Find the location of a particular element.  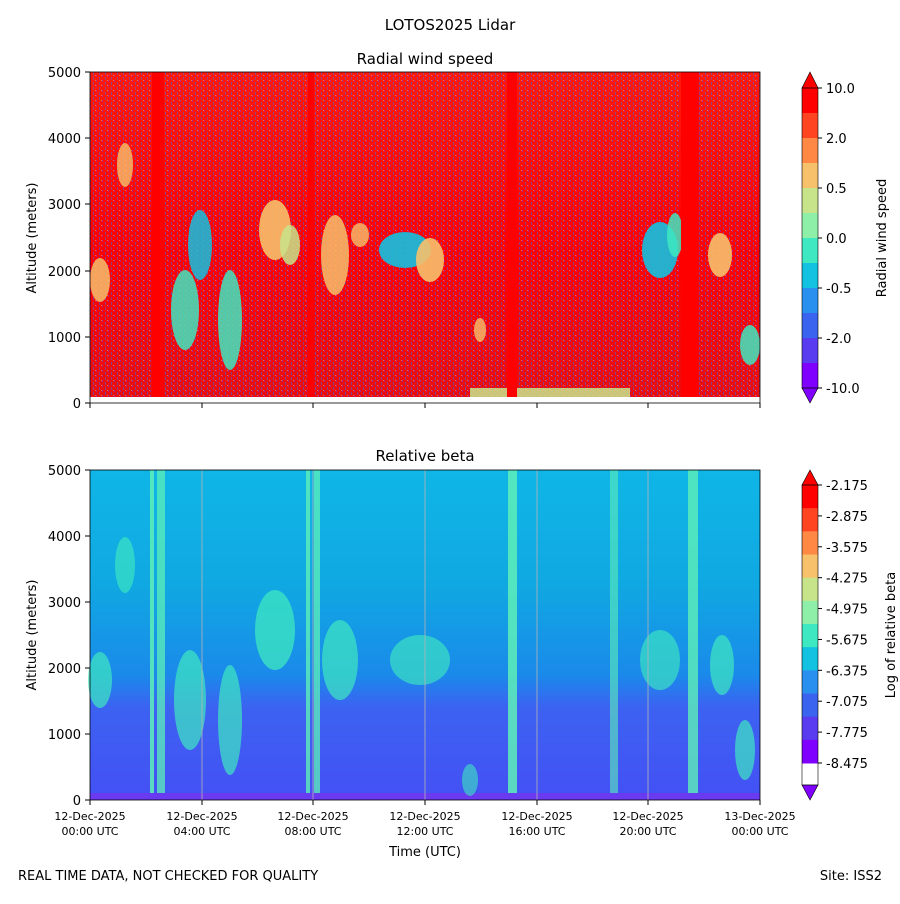

beta-colorbar-tick-label: -5.675 is located at coordinates (847, 640).